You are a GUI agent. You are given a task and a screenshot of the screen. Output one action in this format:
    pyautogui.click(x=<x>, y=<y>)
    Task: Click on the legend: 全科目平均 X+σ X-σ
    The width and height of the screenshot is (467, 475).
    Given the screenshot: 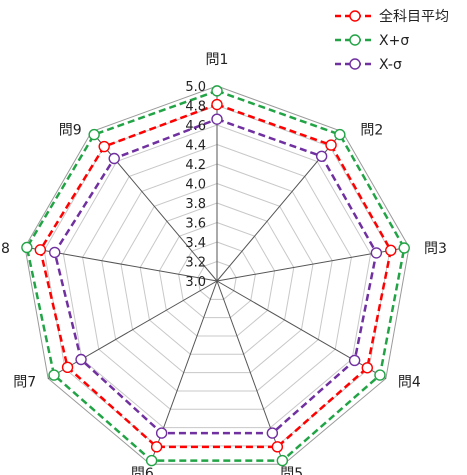 What is the action you would take?
    pyautogui.click(x=392, y=40)
    